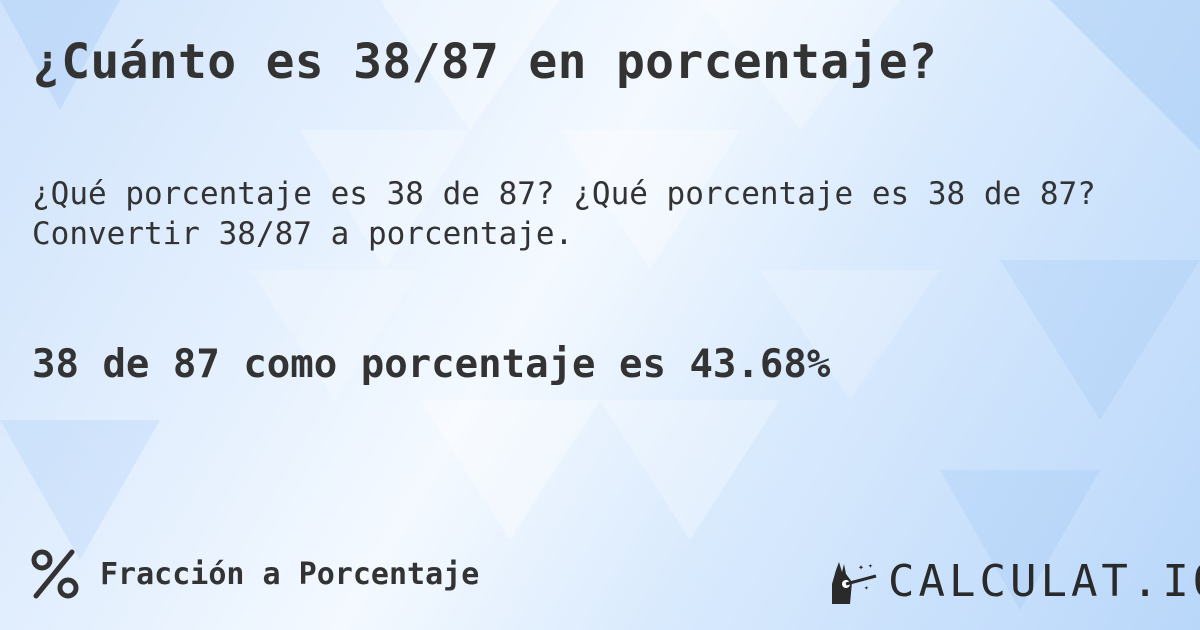 The image size is (1200, 630). What do you see at coordinates (55, 574) in the screenshot?
I see `percent-icon` at bounding box center [55, 574].